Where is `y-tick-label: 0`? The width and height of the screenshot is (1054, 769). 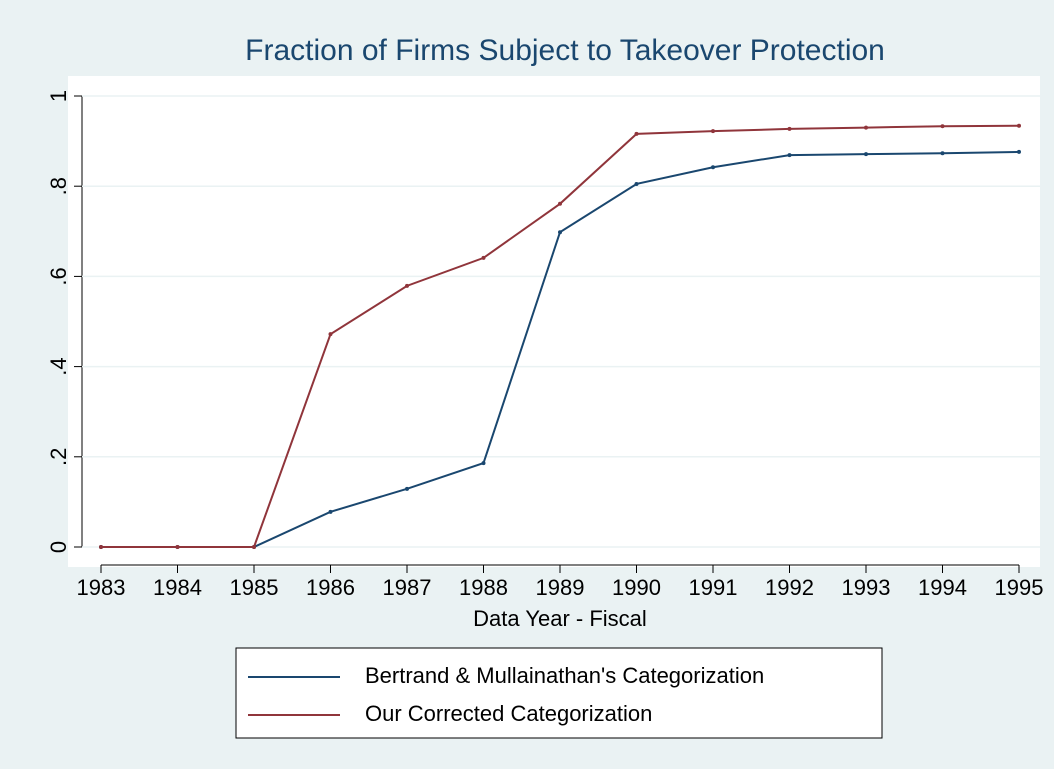
y-tick-label: 0 is located at coordinates (58, 547).